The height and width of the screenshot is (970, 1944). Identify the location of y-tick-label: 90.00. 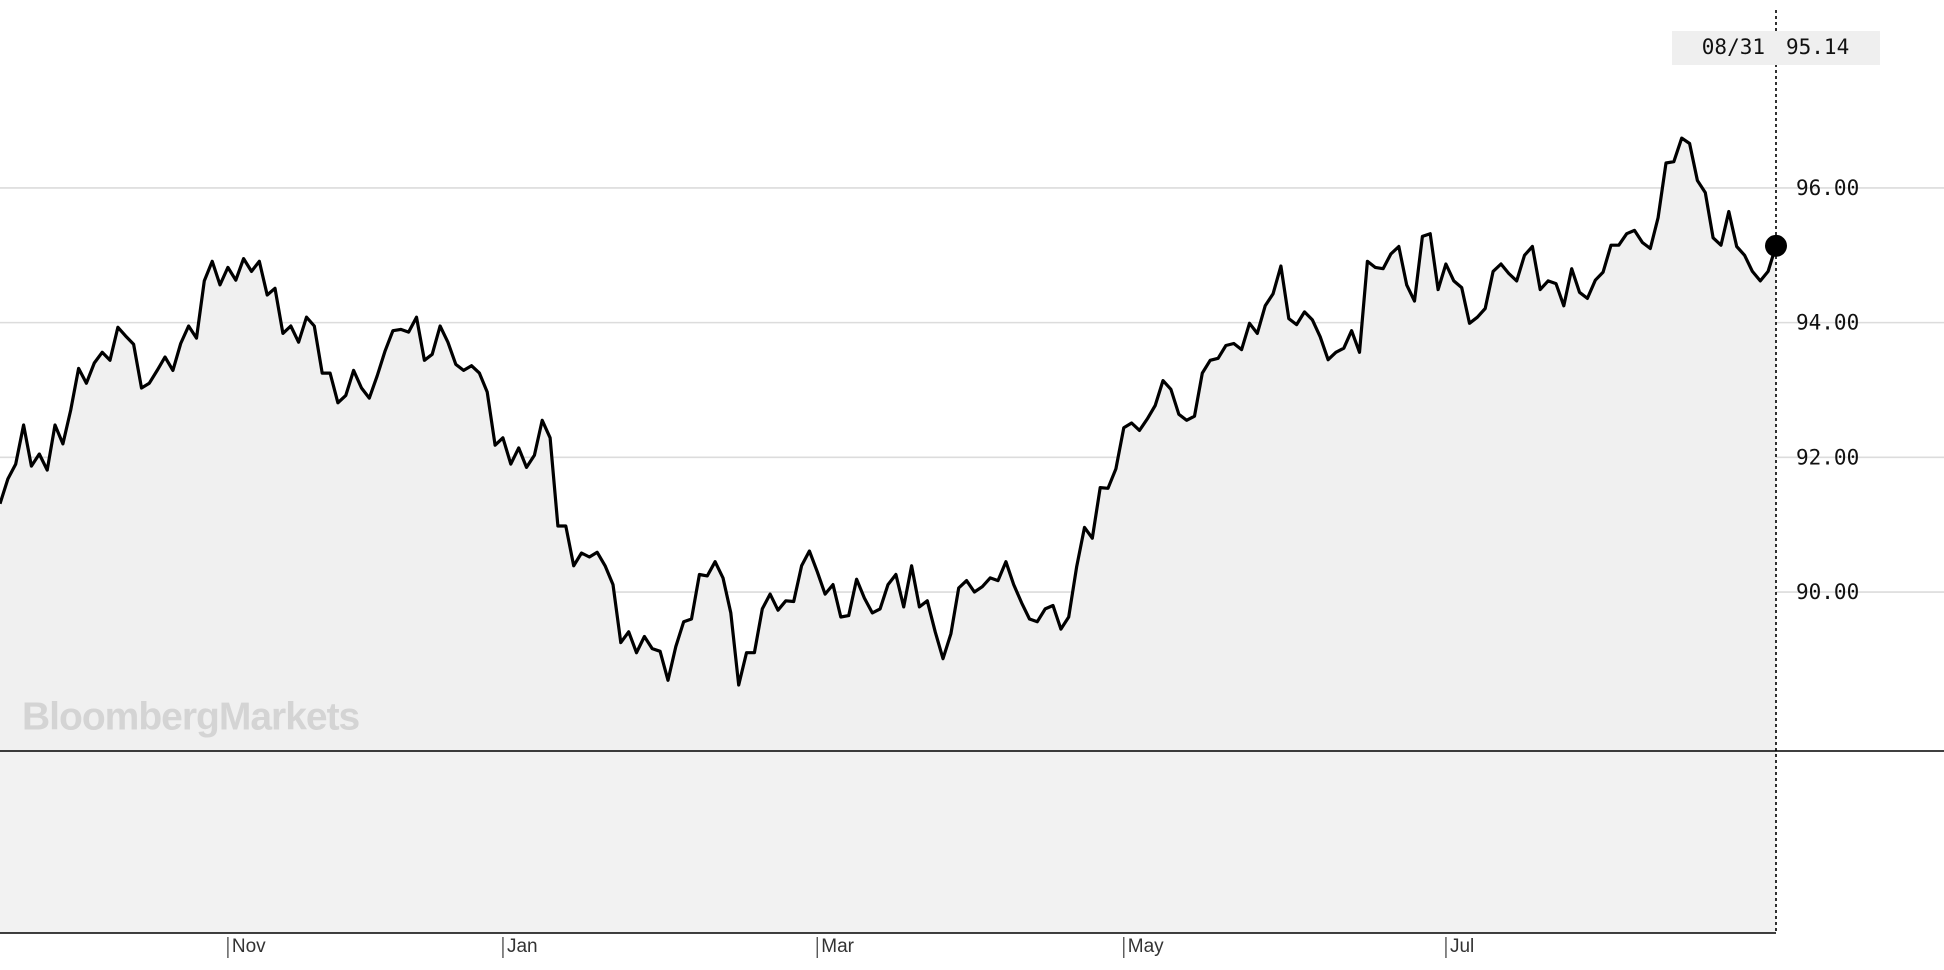
(1827, 592).